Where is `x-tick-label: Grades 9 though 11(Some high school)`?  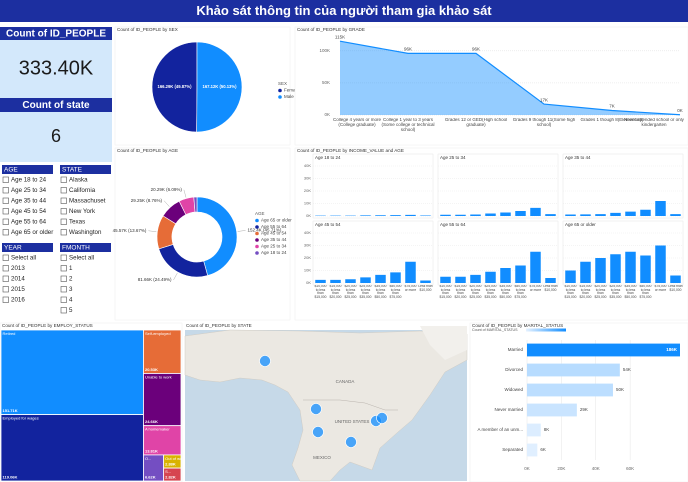
x-tick-label: Grades 9 though 11(Some high school) is located at coordinates (544, 122).